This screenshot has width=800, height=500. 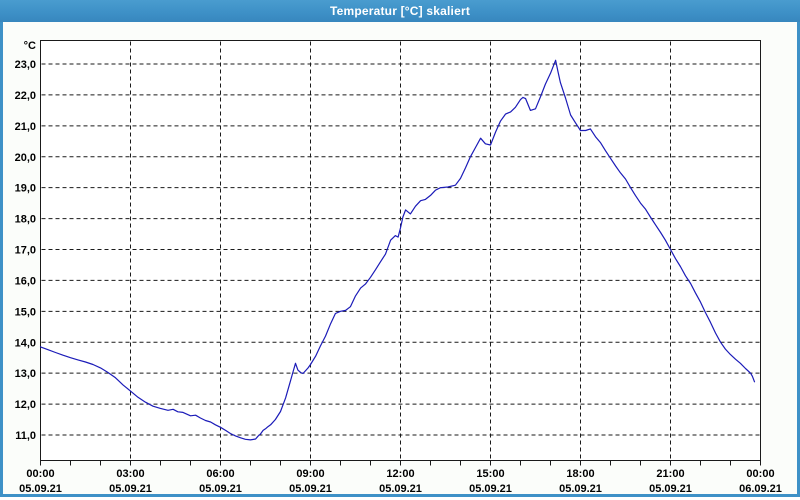 What do you see at coordinates (25, 158) in the screenshot?
I see `y-tick-label: 20,0` at bounding box center [25, 158].